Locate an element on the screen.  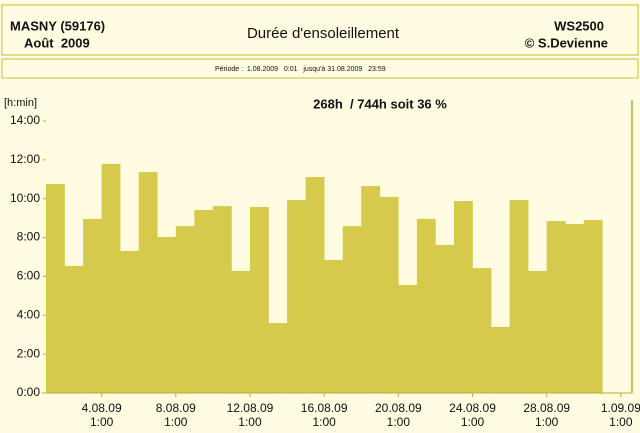
y-tick-label: 6:00 is located at coordinates (29, 276).